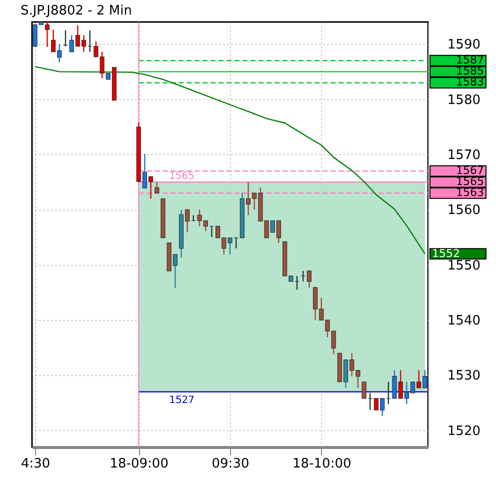  Describe the element at coordinates (139, 464) in the screenshot. I see `x-tick-label: 18-09:00` at that location.